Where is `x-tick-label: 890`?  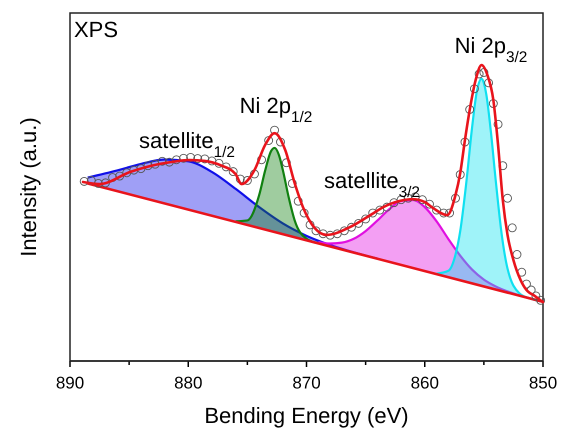 x-tick-label: 890 is located at coordinates (70, 383).